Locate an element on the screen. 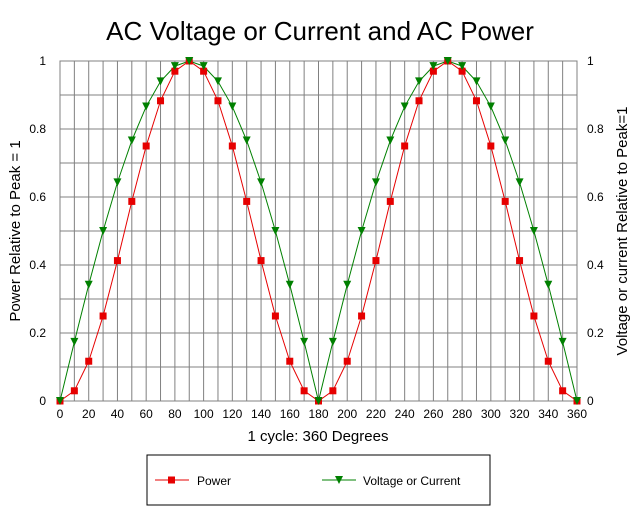 This screenshot has width=638, height=510. legend-power-label: Power is located at coordinates (214, 481).